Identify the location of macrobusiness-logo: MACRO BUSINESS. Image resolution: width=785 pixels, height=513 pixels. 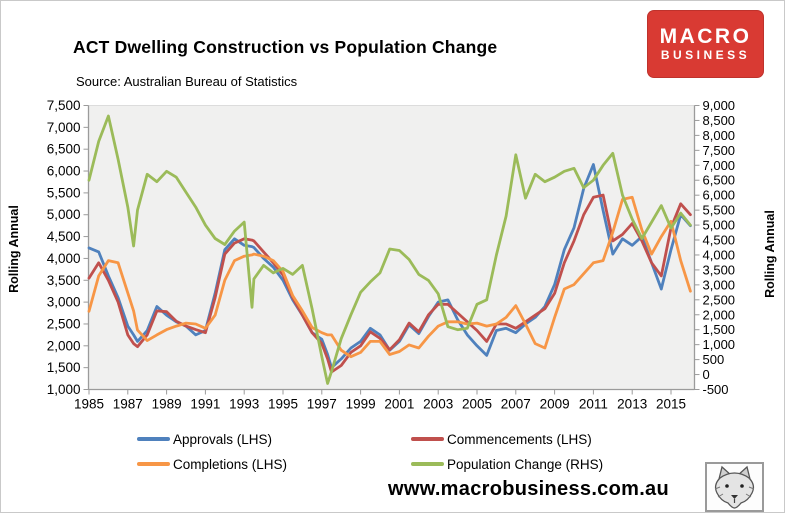
(705, 44).